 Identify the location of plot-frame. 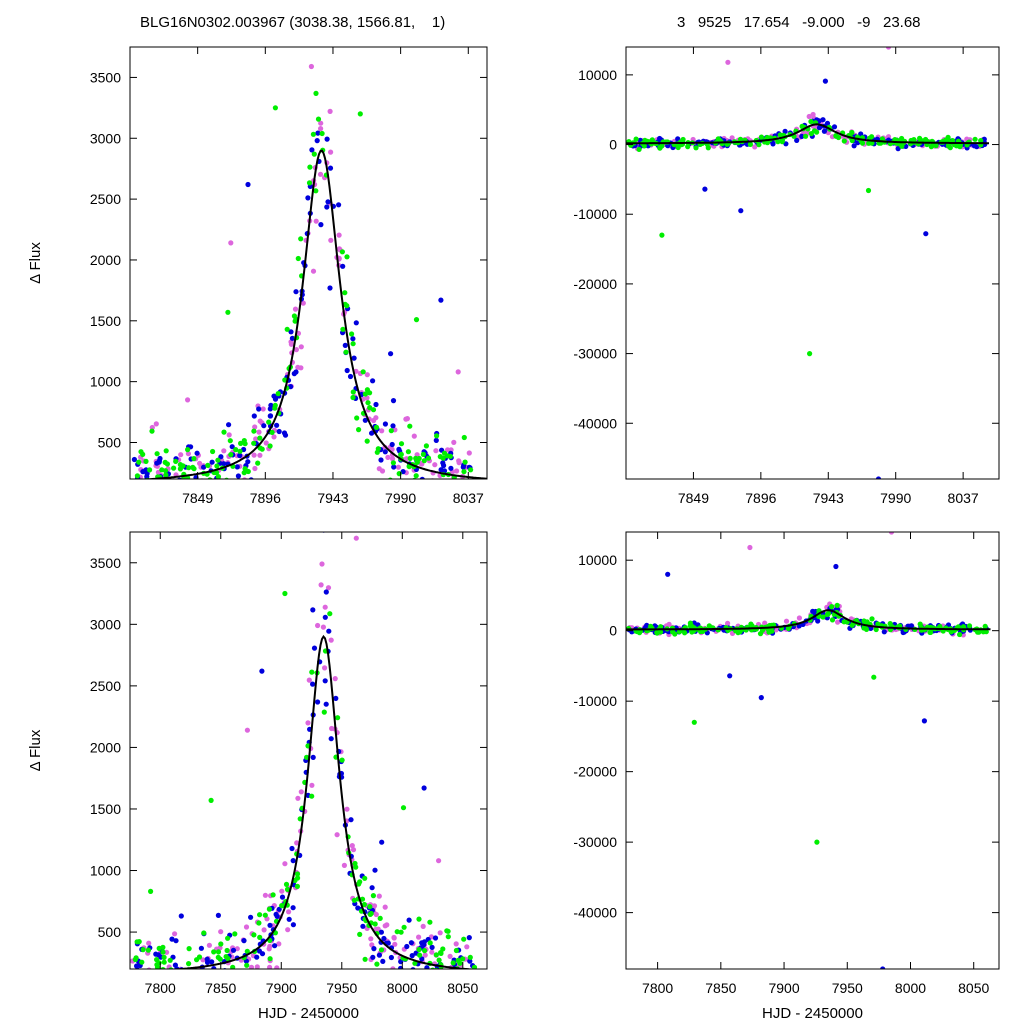
(308, 263).